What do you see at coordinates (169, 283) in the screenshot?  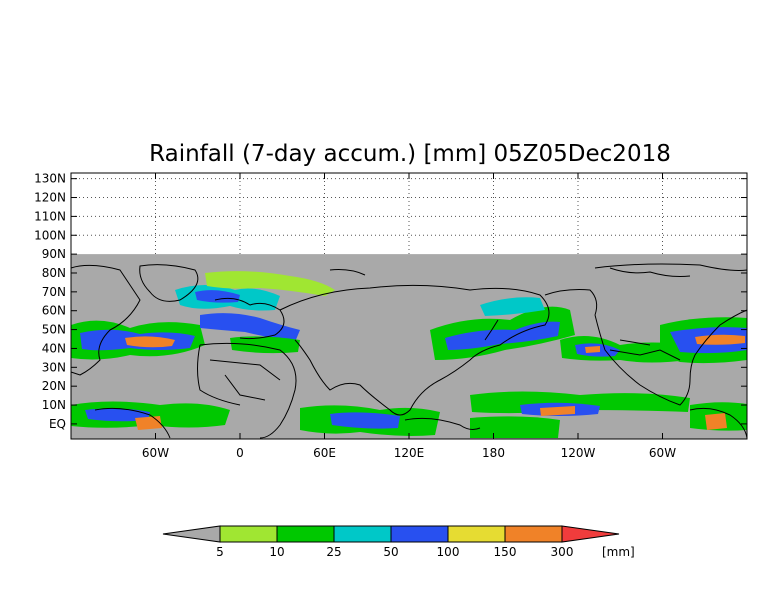 I see `coastline-greenland` at bounding box center [169, 283].